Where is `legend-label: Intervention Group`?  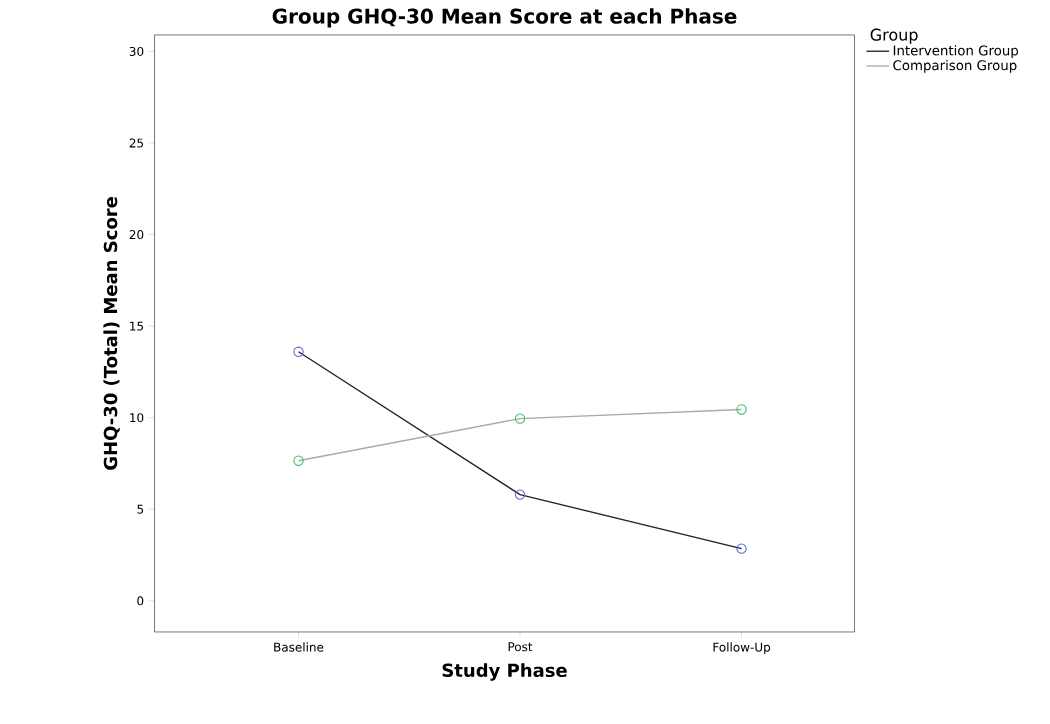 legend-label: Intervention Group is located at coordinates (956, 52).